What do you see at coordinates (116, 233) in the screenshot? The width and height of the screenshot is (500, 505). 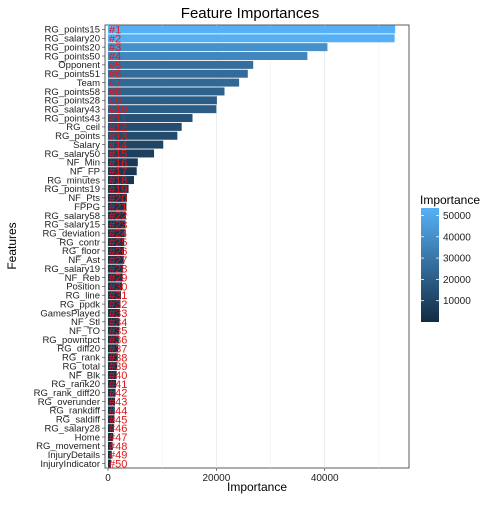 I see `bar-RG_deviation` at bounding box center [116, 233].